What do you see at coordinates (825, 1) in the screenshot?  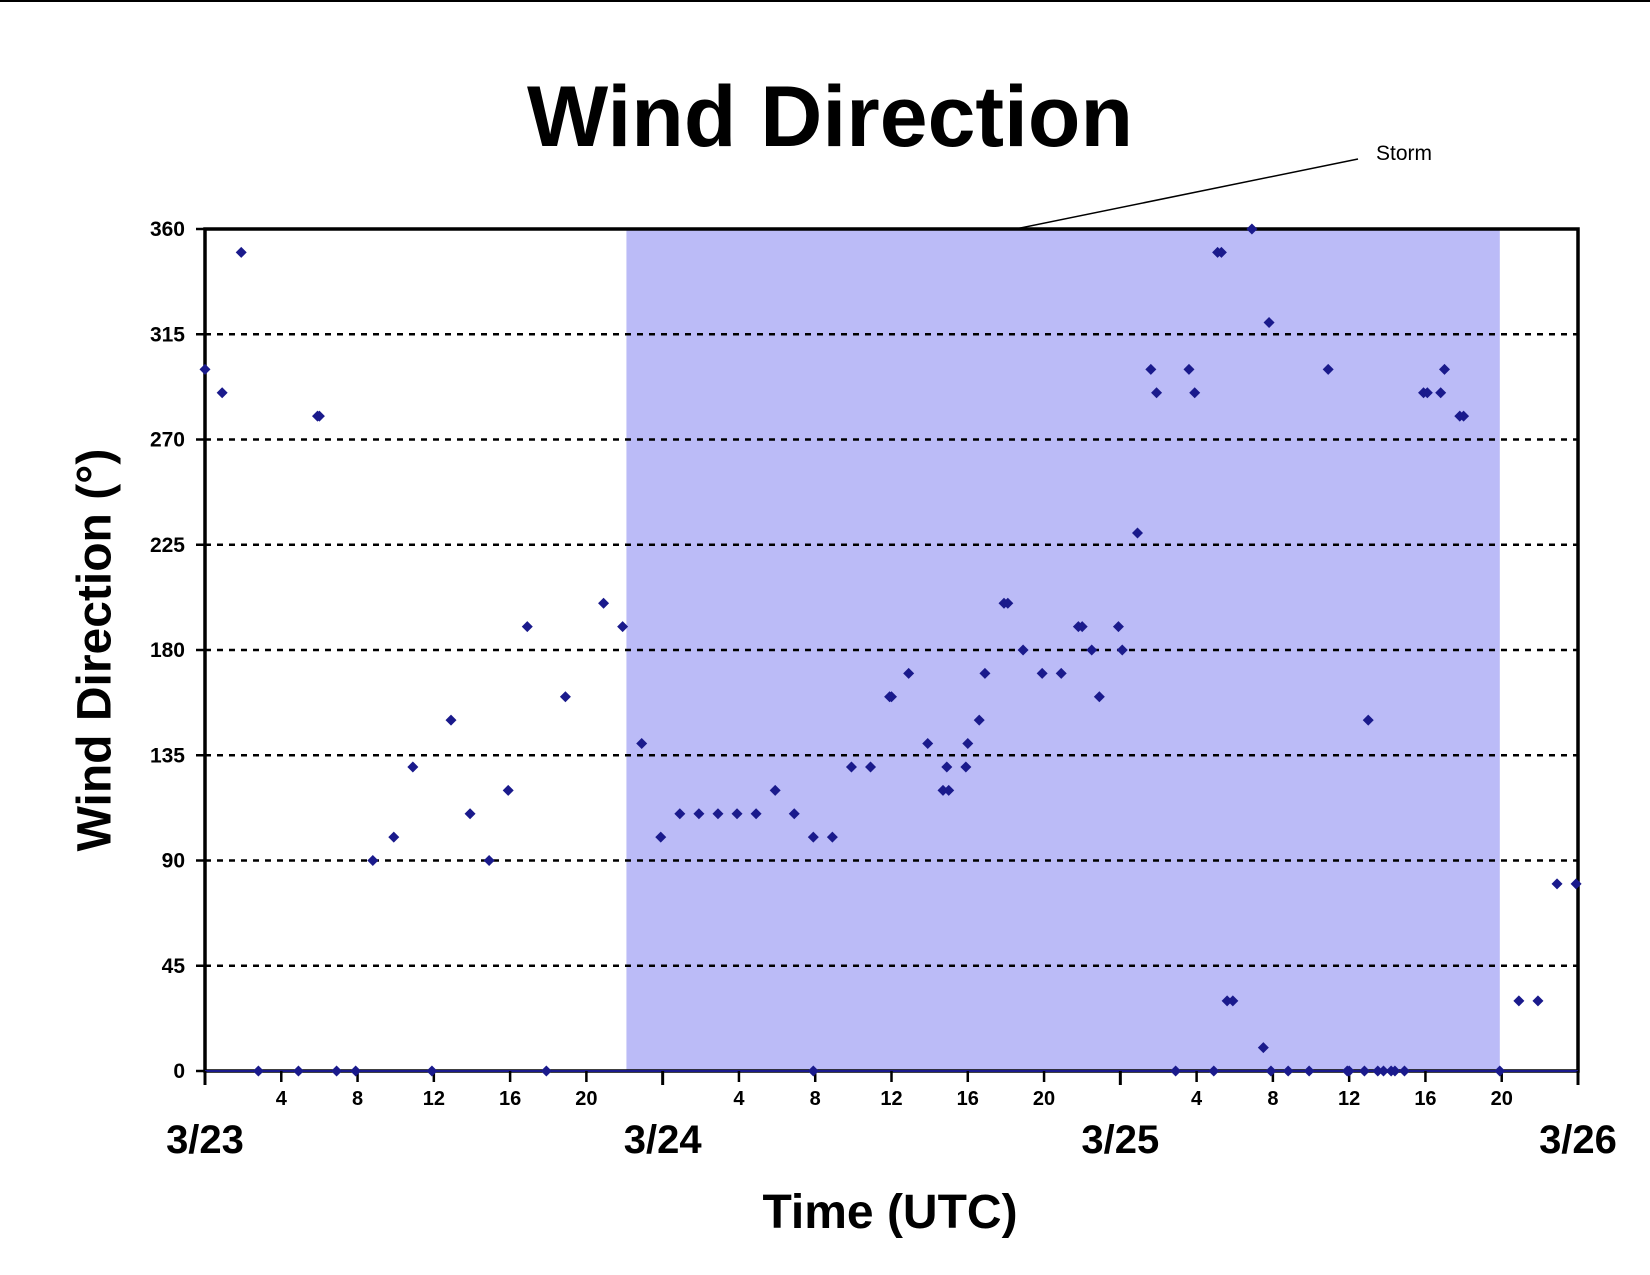 I see `top-border-line` at bounding box center [825, 1].